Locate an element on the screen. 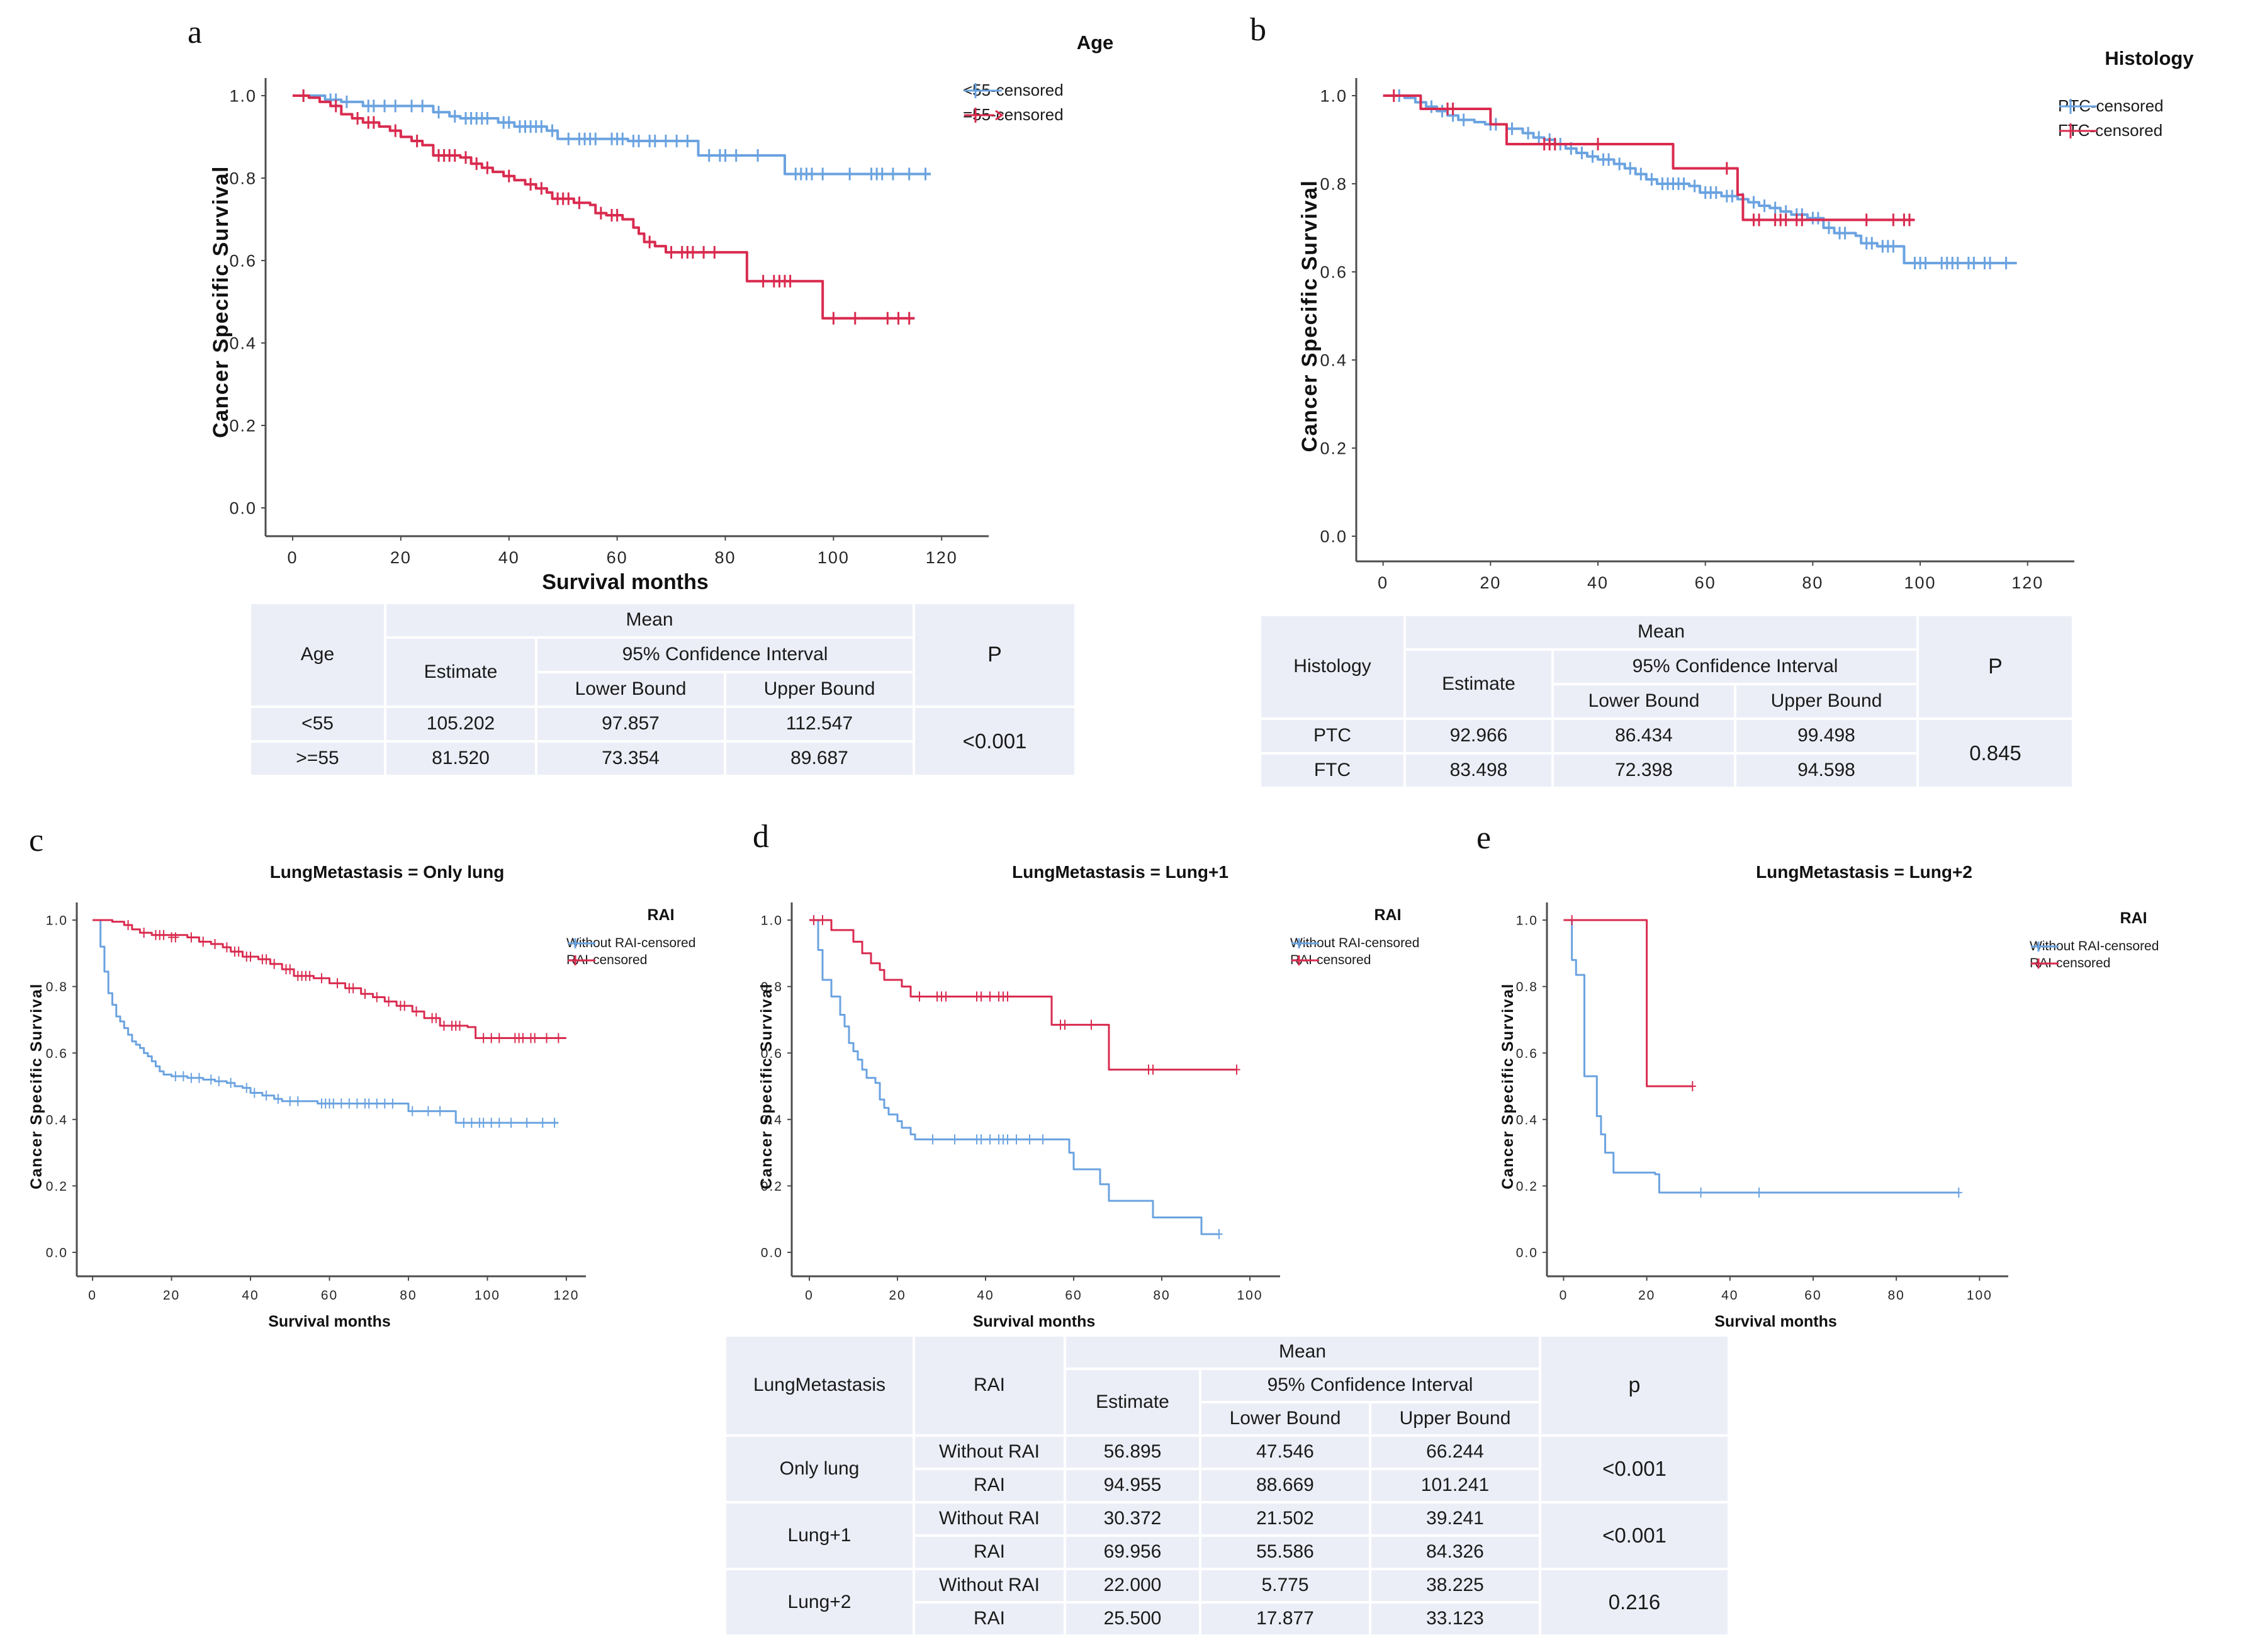 Image resolution: width=2243 pixels, height=1652 pixels. cell-upper: 112.547 is located at coordinates (820, 724).